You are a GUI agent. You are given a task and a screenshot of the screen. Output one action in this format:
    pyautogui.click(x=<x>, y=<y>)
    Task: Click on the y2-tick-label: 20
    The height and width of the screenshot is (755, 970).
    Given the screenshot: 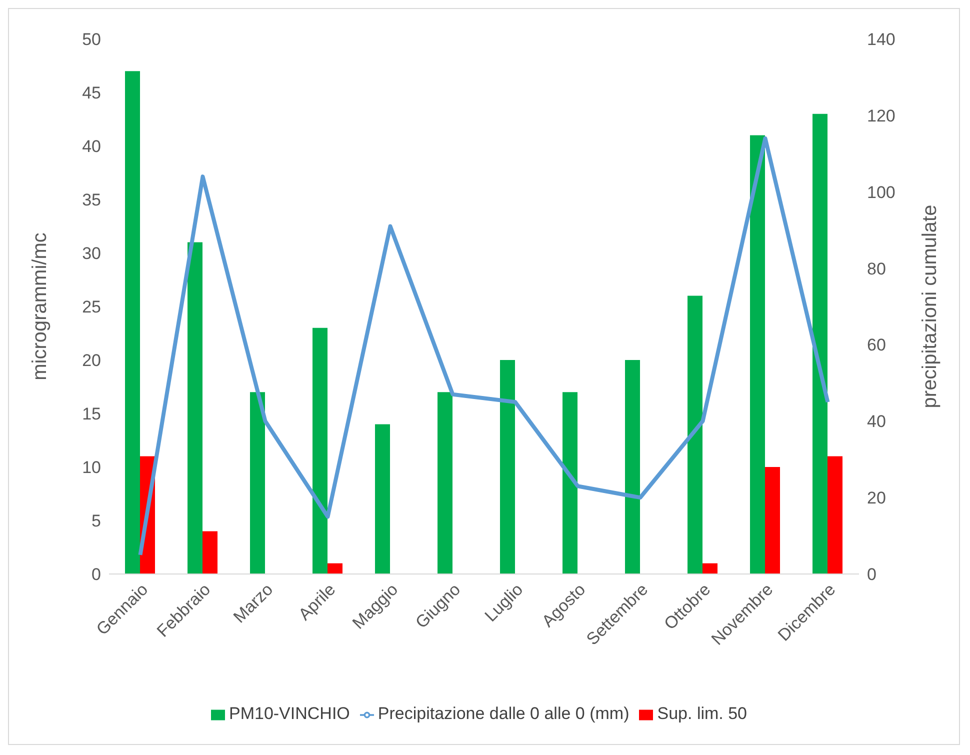 What is the action you would take?
    pyautogui.click(x=876, y=498)
    